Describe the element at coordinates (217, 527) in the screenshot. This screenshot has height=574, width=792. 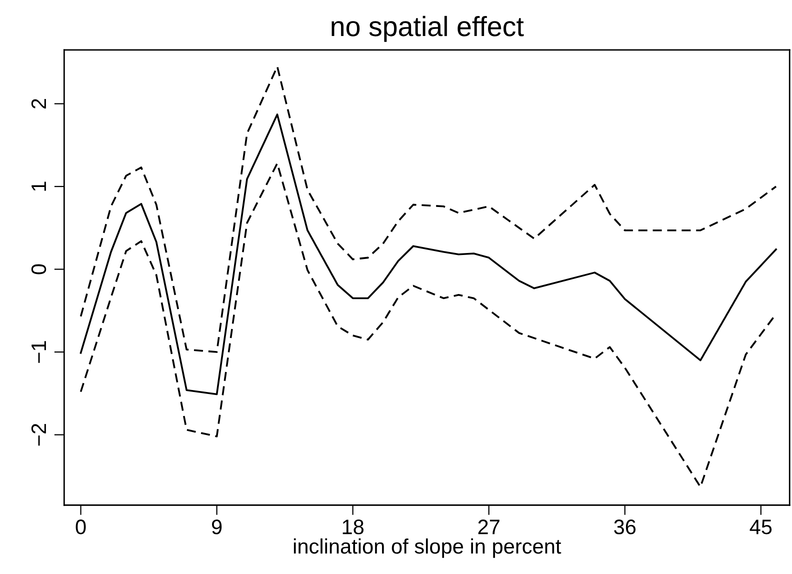
I see `x-tick-label: 9` at that location.